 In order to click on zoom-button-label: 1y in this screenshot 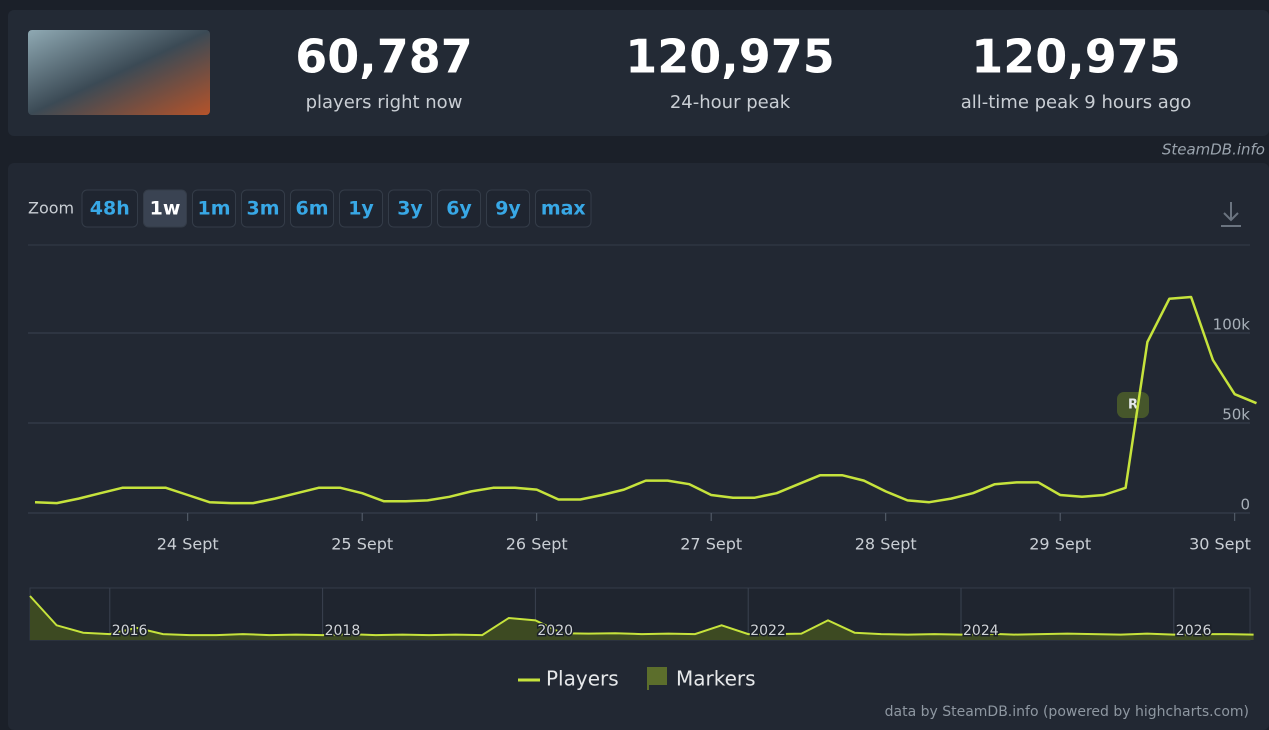, I will do `click(361, 209)`.